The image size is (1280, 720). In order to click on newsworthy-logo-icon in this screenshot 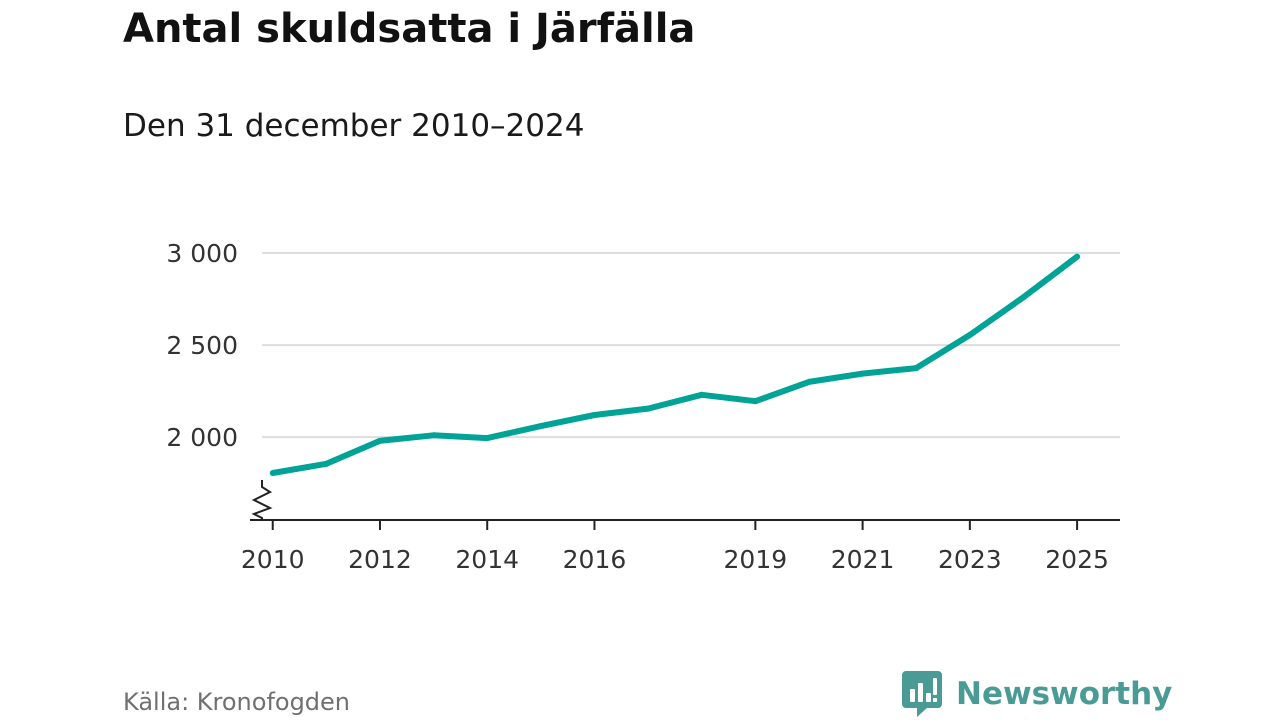, I will do `click(922, 694)`.